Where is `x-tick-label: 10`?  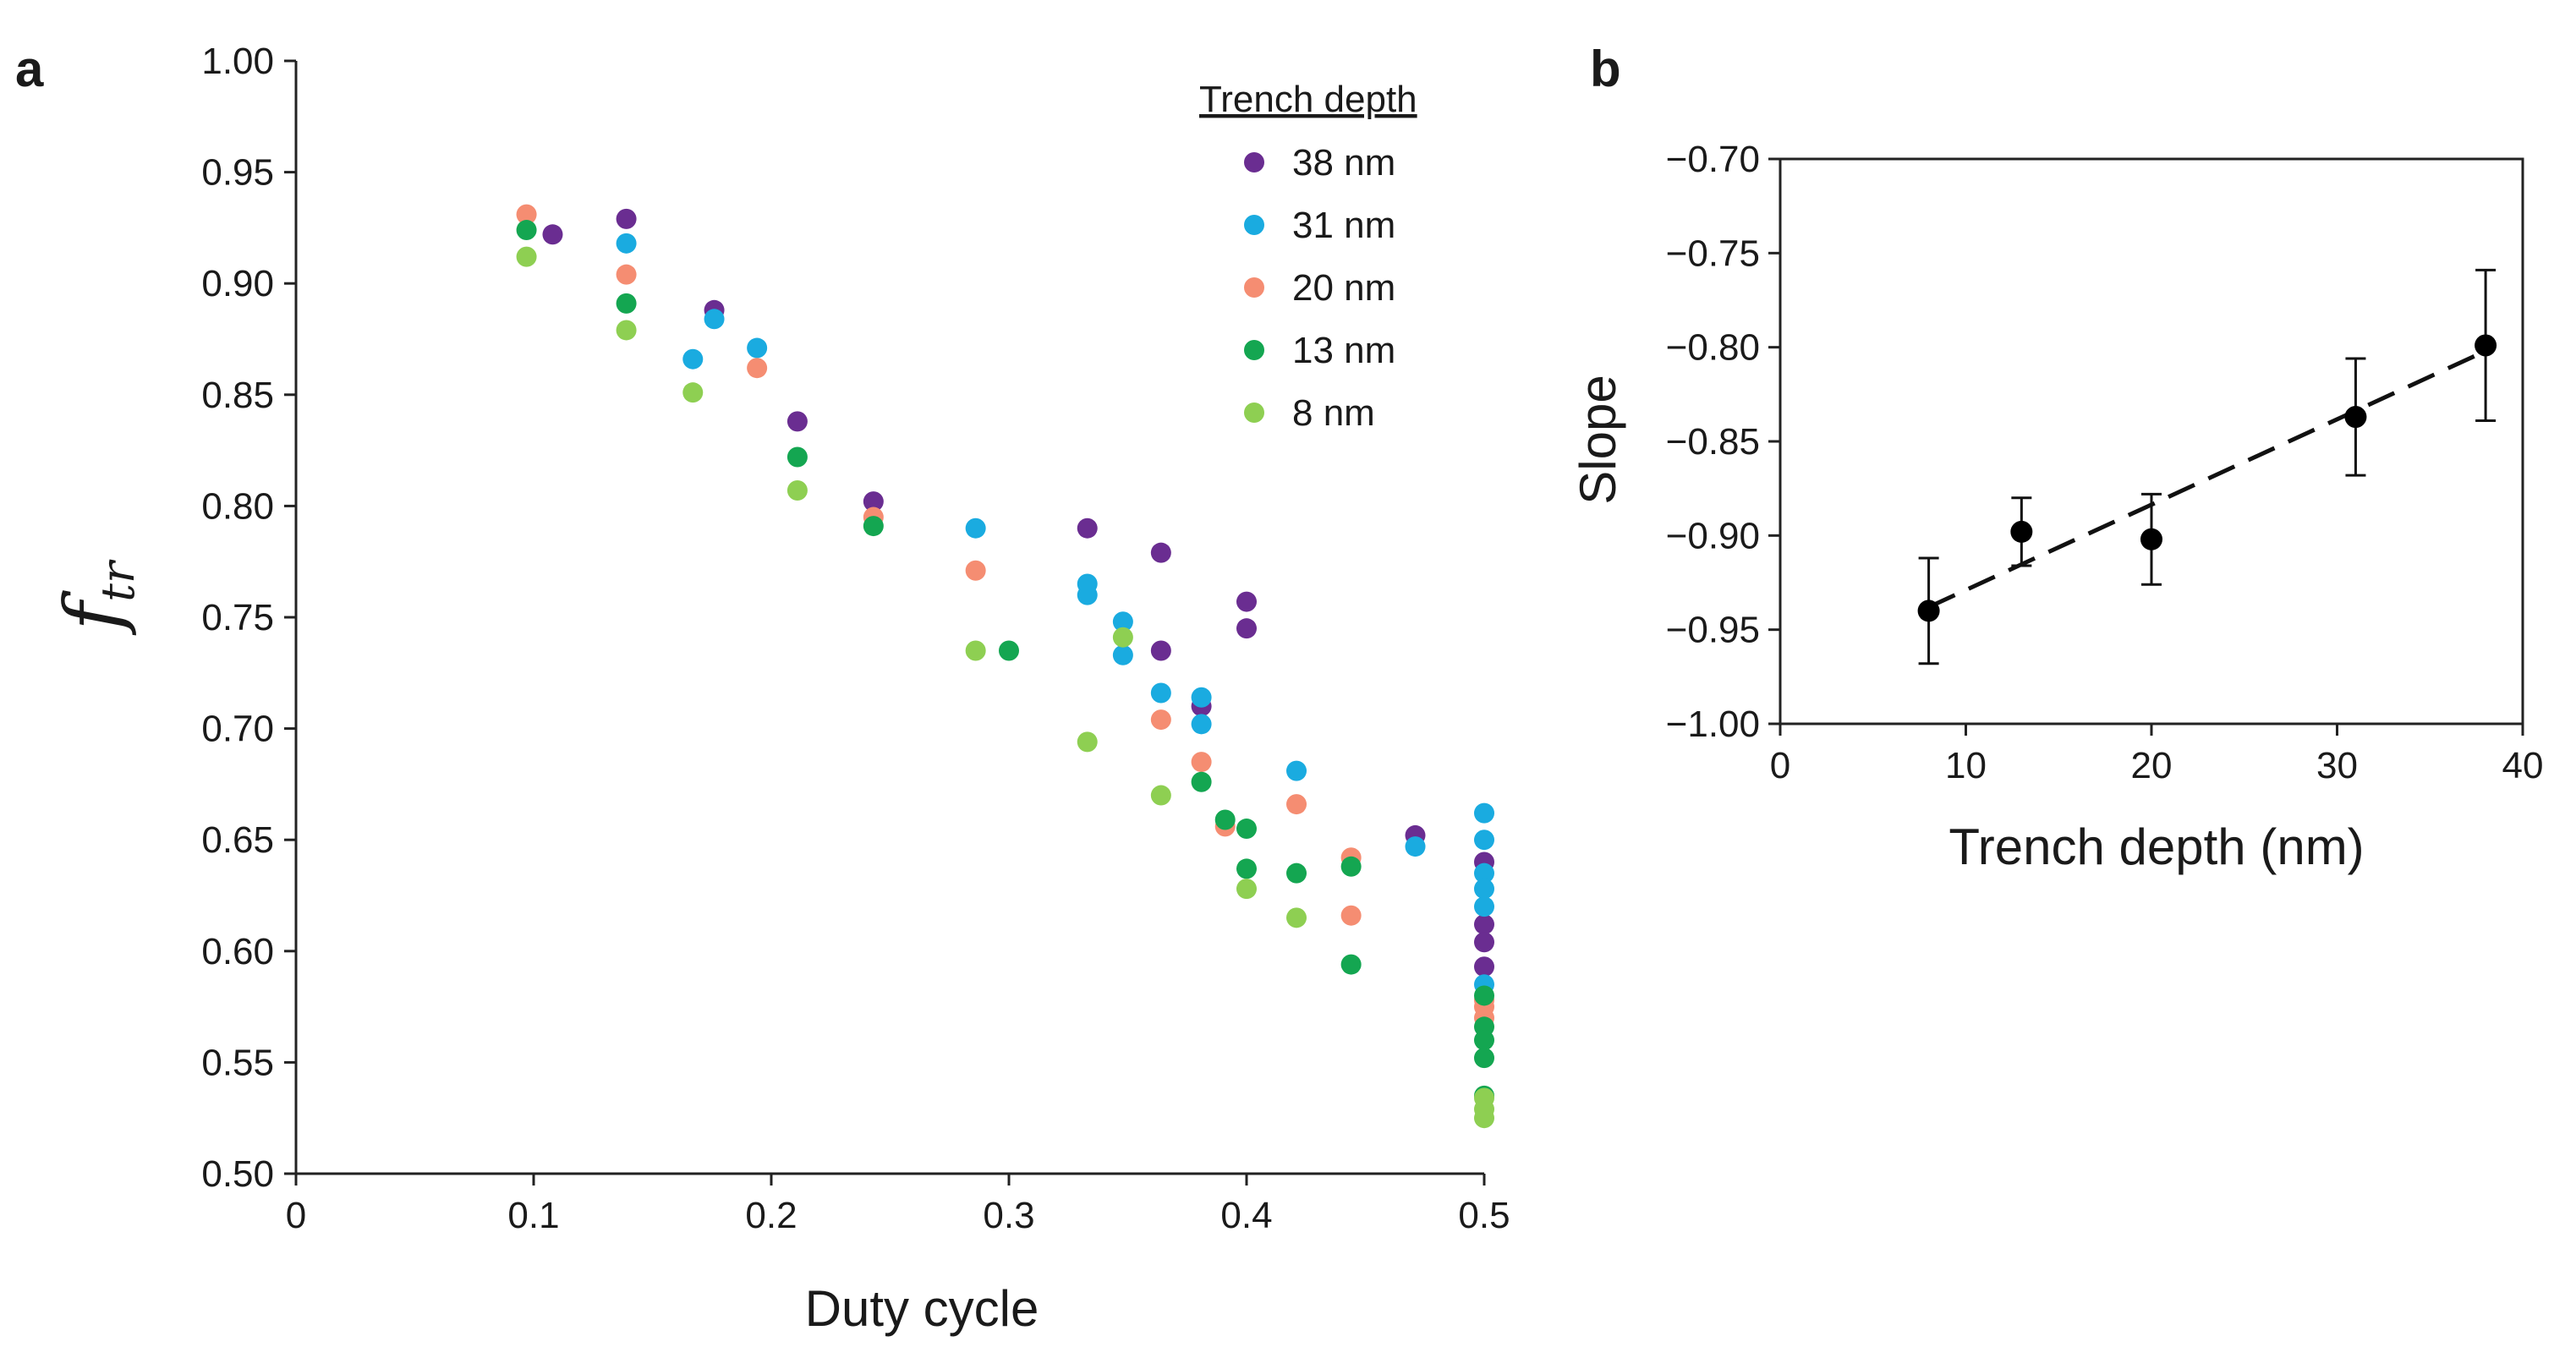 x-tick-label: 10 is located at coordinates (1966, 765).